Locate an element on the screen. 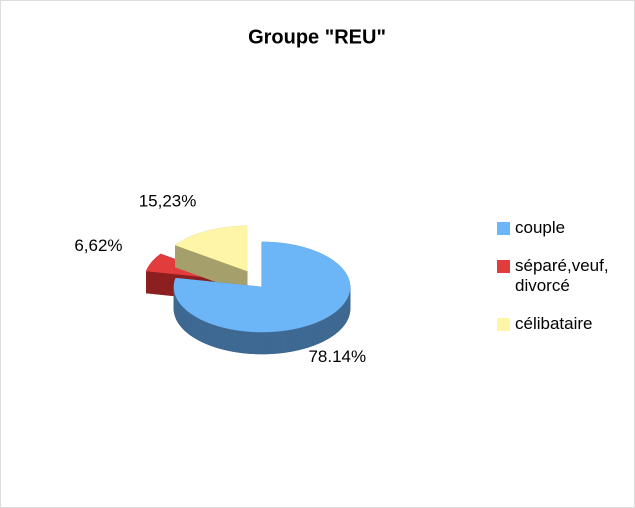  legend-item: séparé,veuf, divorcé is located at coordinates (562, 276).